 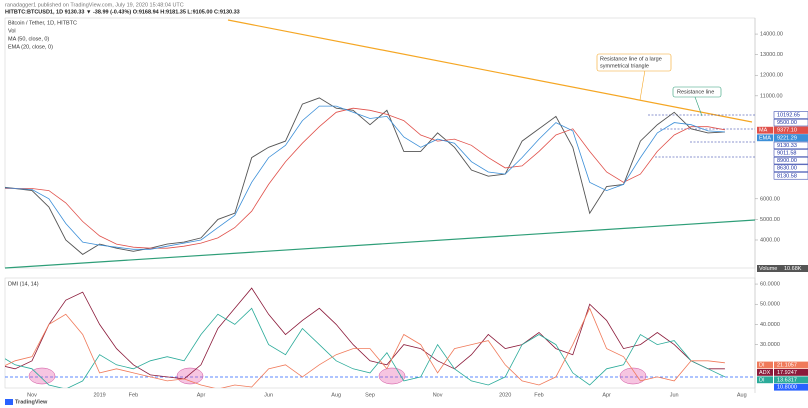 I want to click on y-tick-label: 60.0000, so click(x=770, y=285).